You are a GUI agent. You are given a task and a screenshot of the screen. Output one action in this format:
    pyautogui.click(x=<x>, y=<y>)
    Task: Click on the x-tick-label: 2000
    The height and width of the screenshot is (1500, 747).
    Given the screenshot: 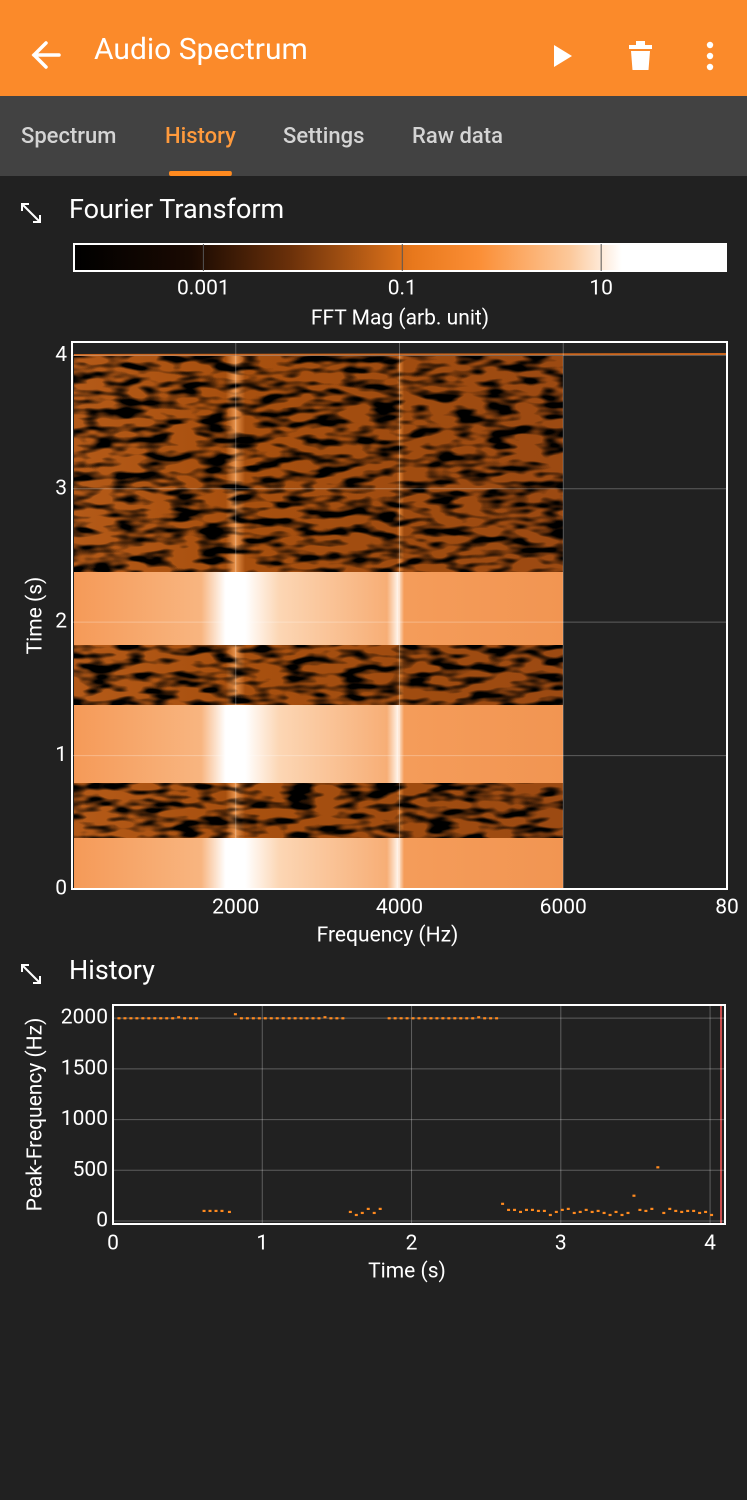 What is the action you would take?
    pyautogui.click(x=235, y=908)
    